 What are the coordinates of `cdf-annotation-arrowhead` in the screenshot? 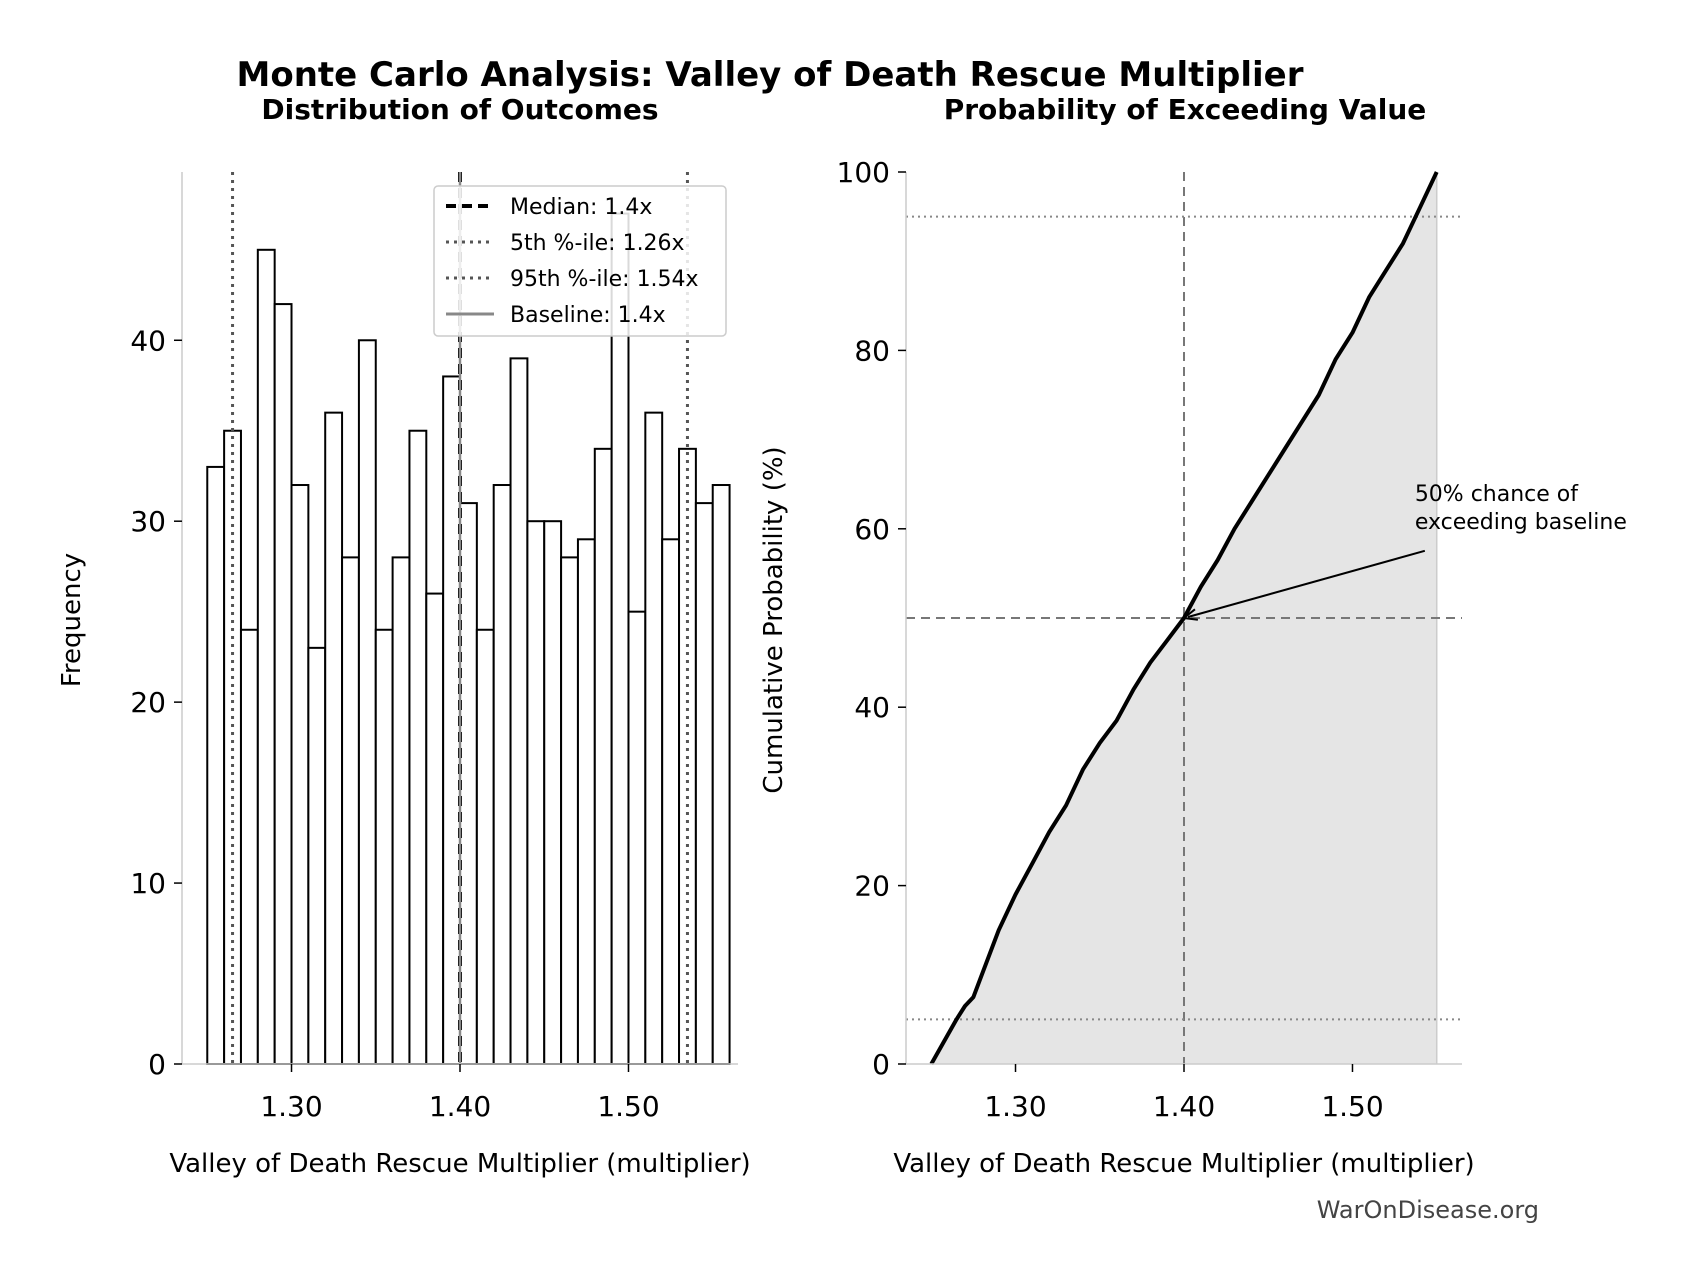 It's located at (1190, 614).